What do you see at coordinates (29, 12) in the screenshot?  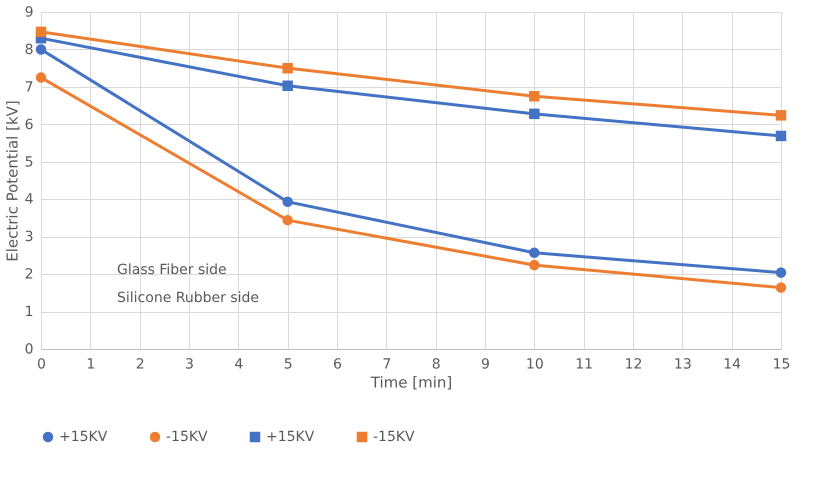 I see `y-tick-label: 9` at bounding box center [29, 12].